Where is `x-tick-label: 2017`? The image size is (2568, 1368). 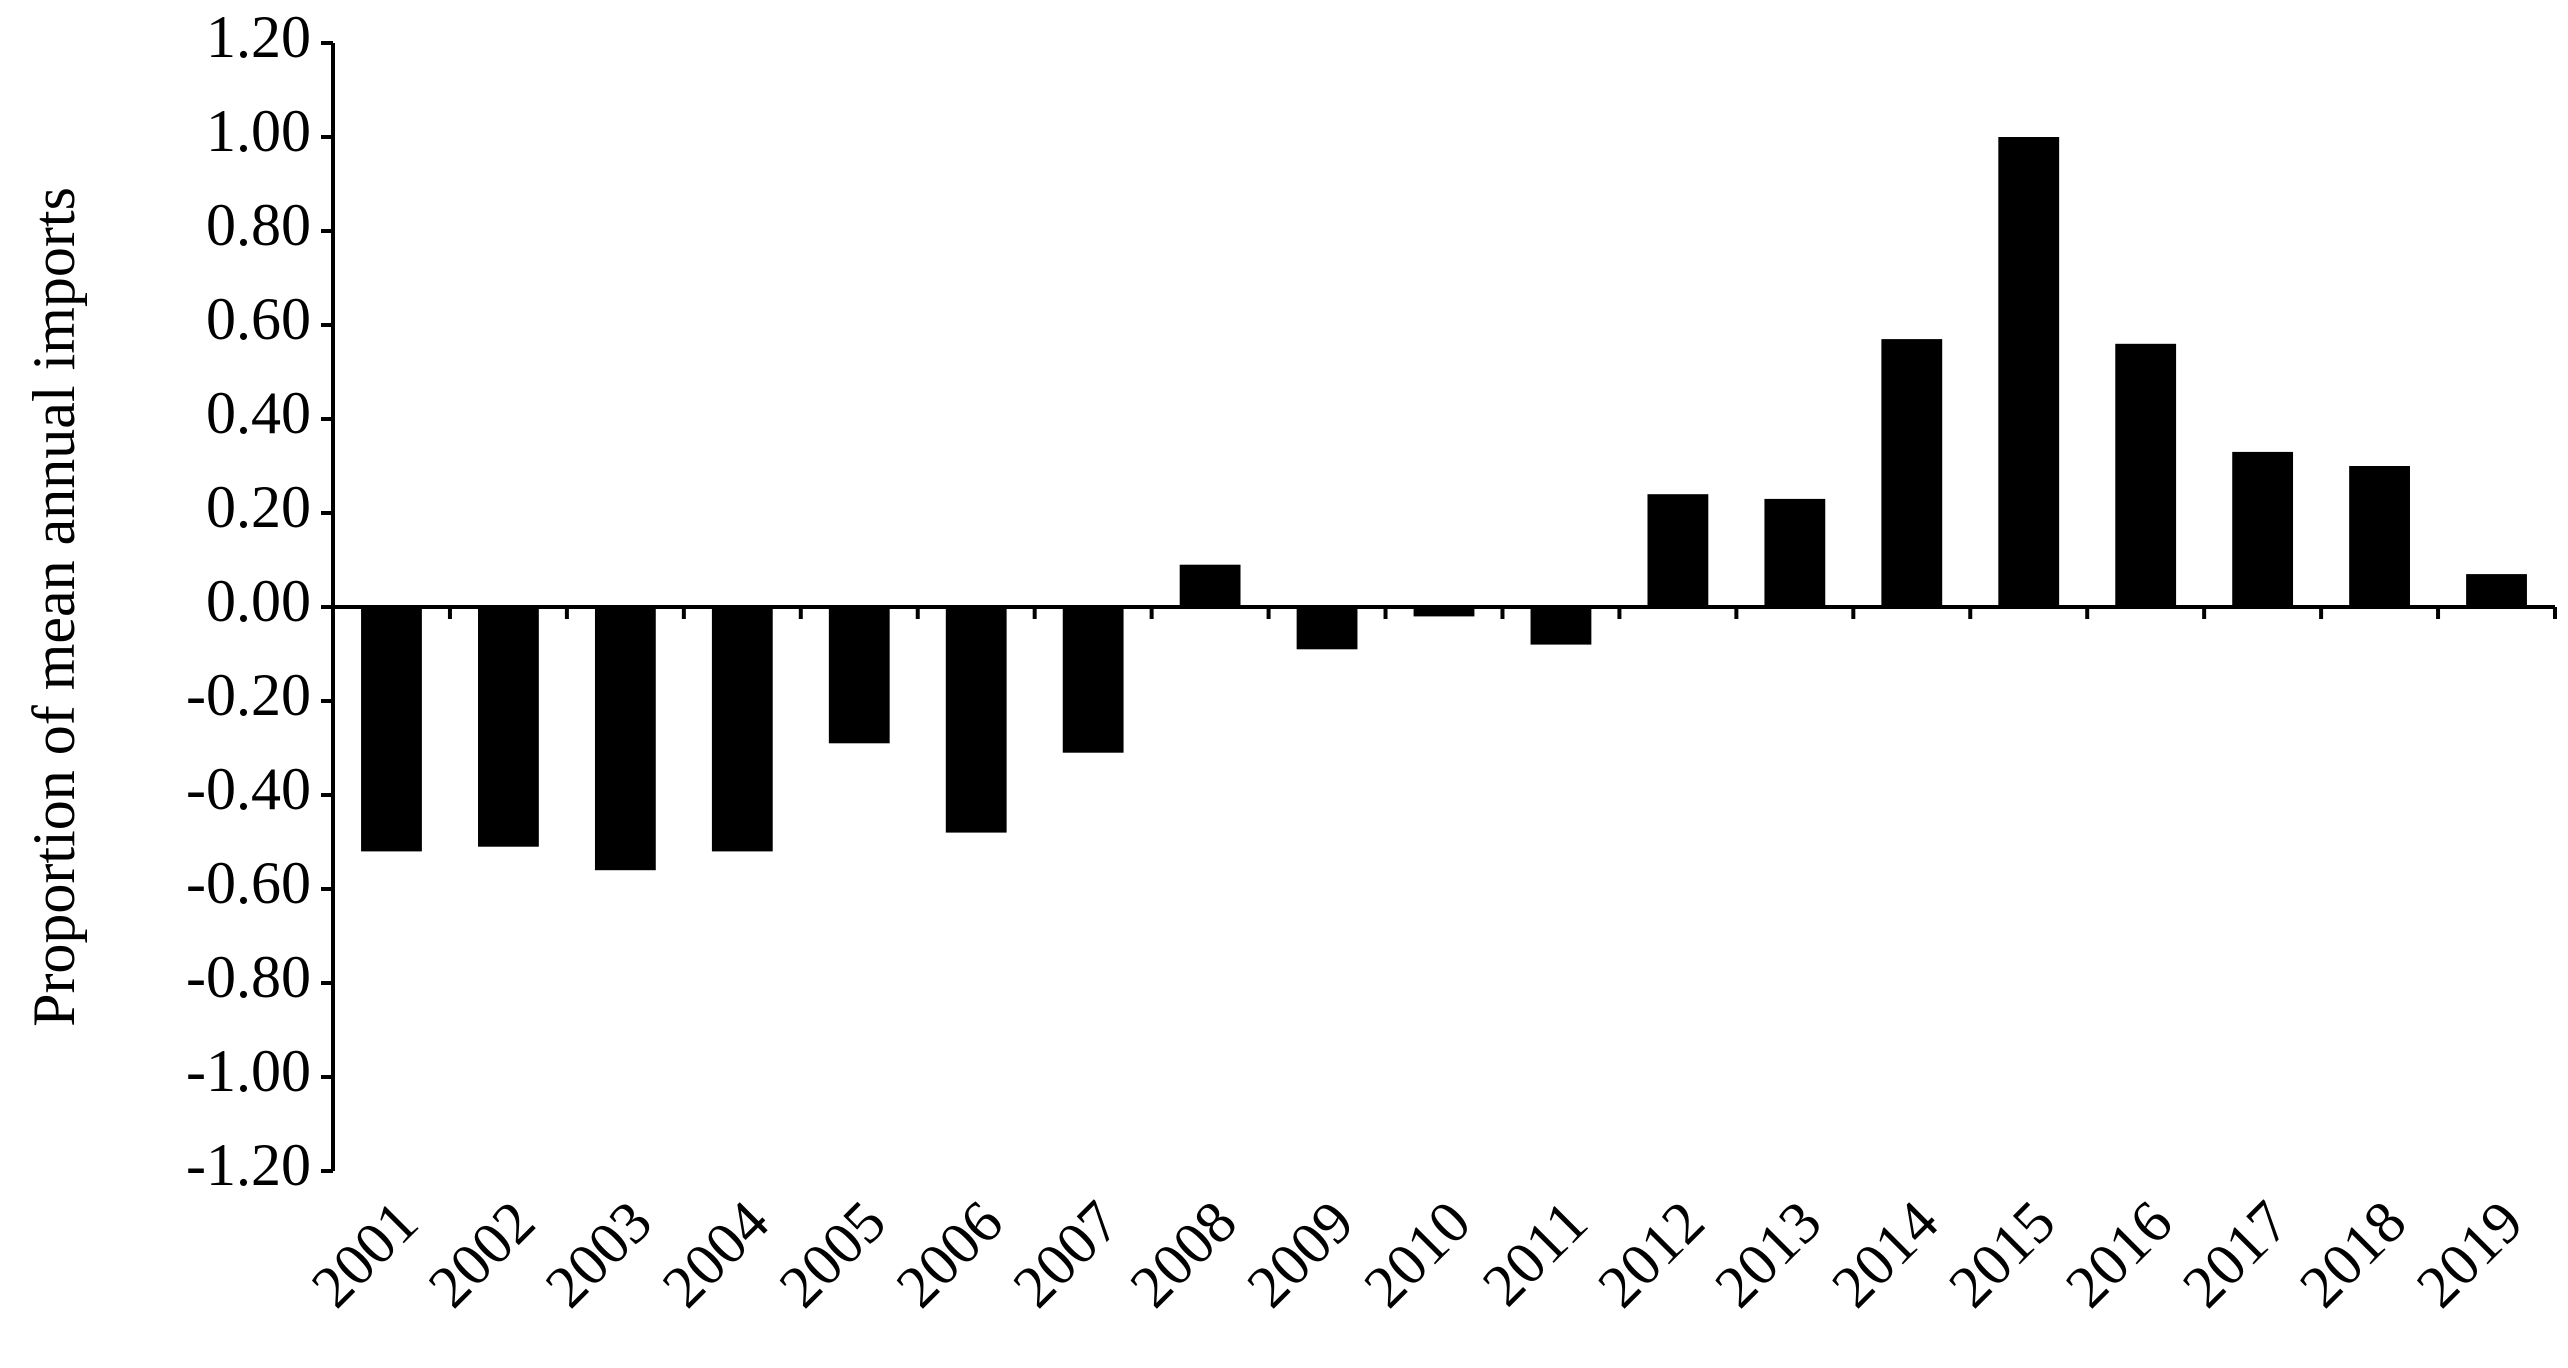
x-tick-label: 2017 is located at coordinates (2236, 1254).